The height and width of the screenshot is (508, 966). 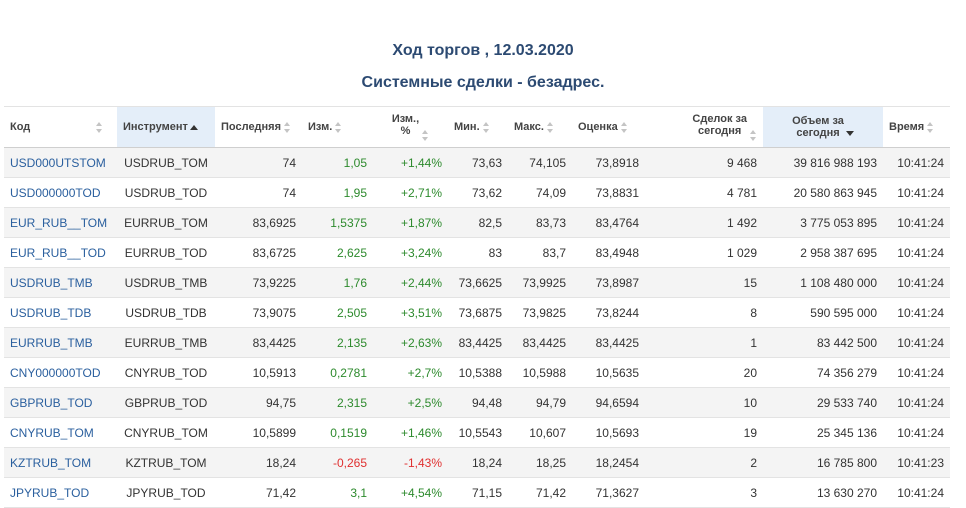 I want to click on instrument-code-link: USD000UTSTOM, so click(x=58, y=162).